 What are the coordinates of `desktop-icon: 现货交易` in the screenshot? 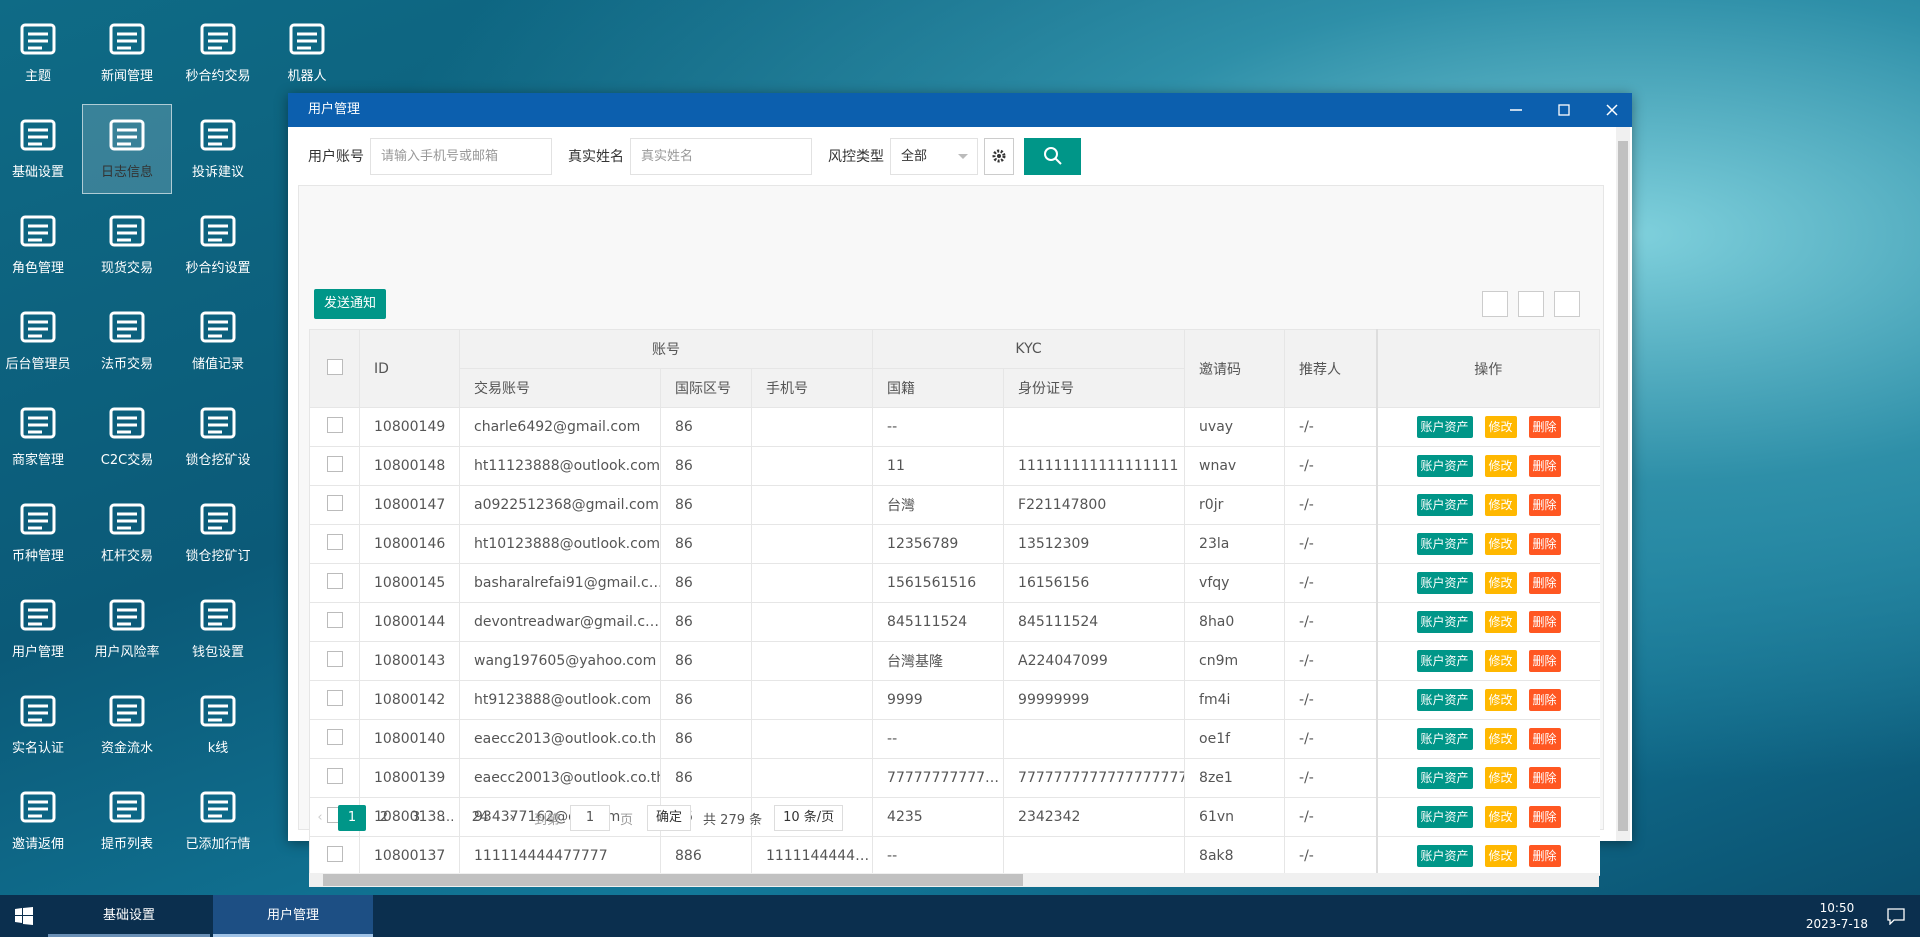 It's located at (127, 245).